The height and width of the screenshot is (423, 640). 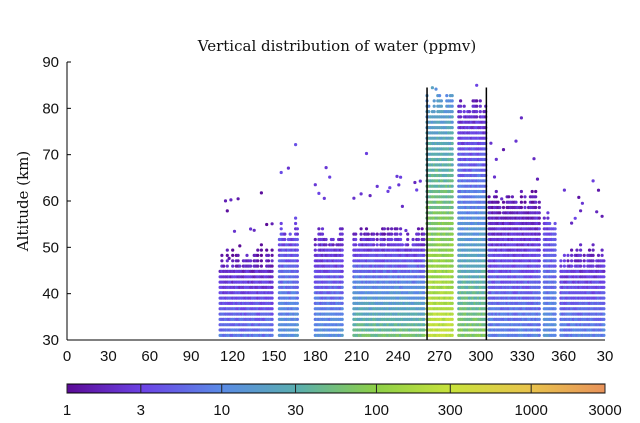 What do you see at coordinates (149, 356) in the screenshot?
I see `x-tick-label: 60` at bounding box center [149, 356].